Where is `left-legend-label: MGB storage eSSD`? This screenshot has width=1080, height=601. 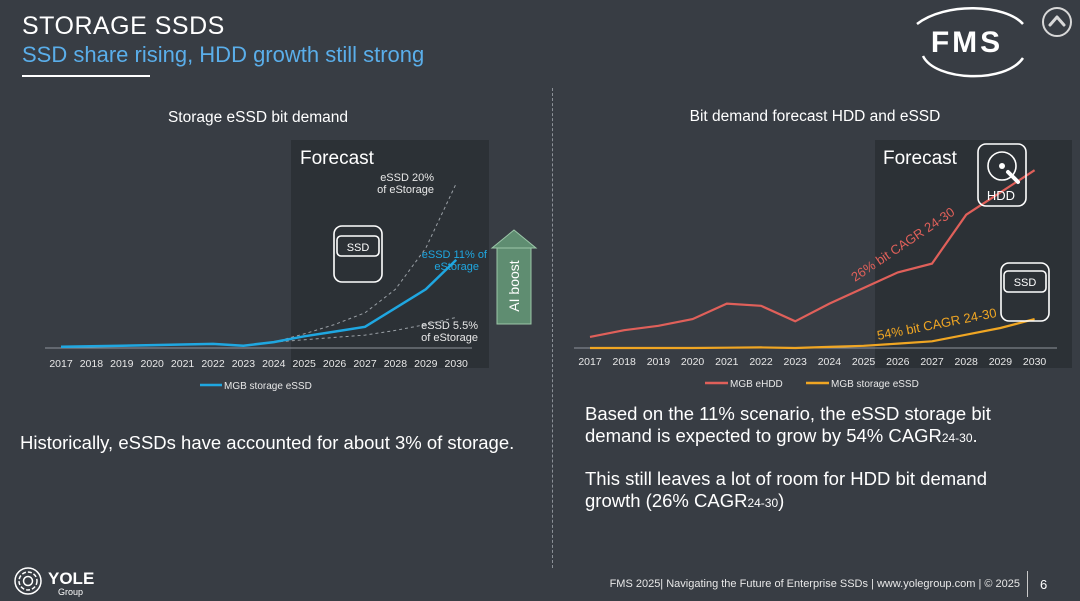
left-legend-label: MGB storage eSSD is located at coordinates (268, 386).